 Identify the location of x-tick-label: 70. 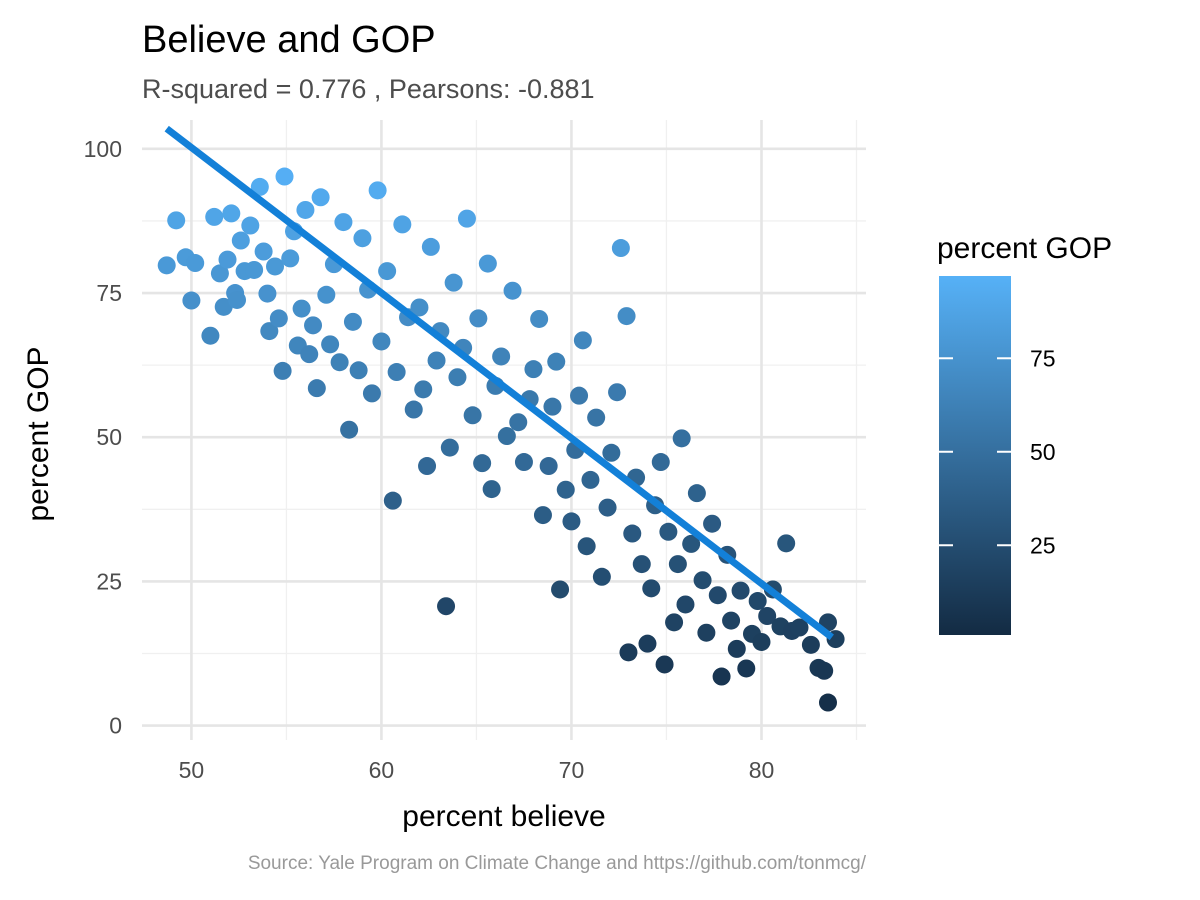
(572, 770).